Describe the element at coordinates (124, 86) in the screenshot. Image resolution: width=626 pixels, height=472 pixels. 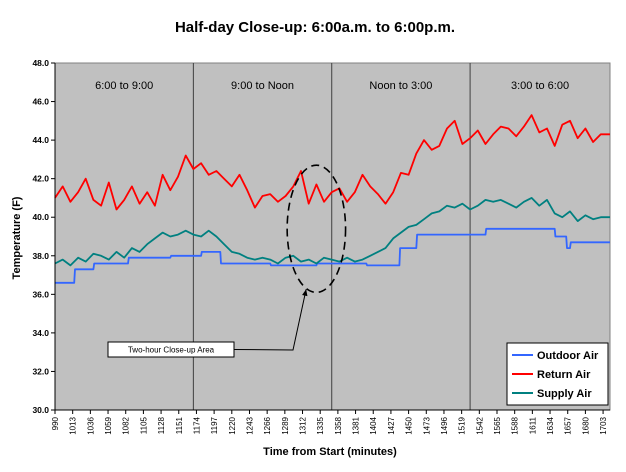
I see `period-label: 6:00 to 9:00` at that location.